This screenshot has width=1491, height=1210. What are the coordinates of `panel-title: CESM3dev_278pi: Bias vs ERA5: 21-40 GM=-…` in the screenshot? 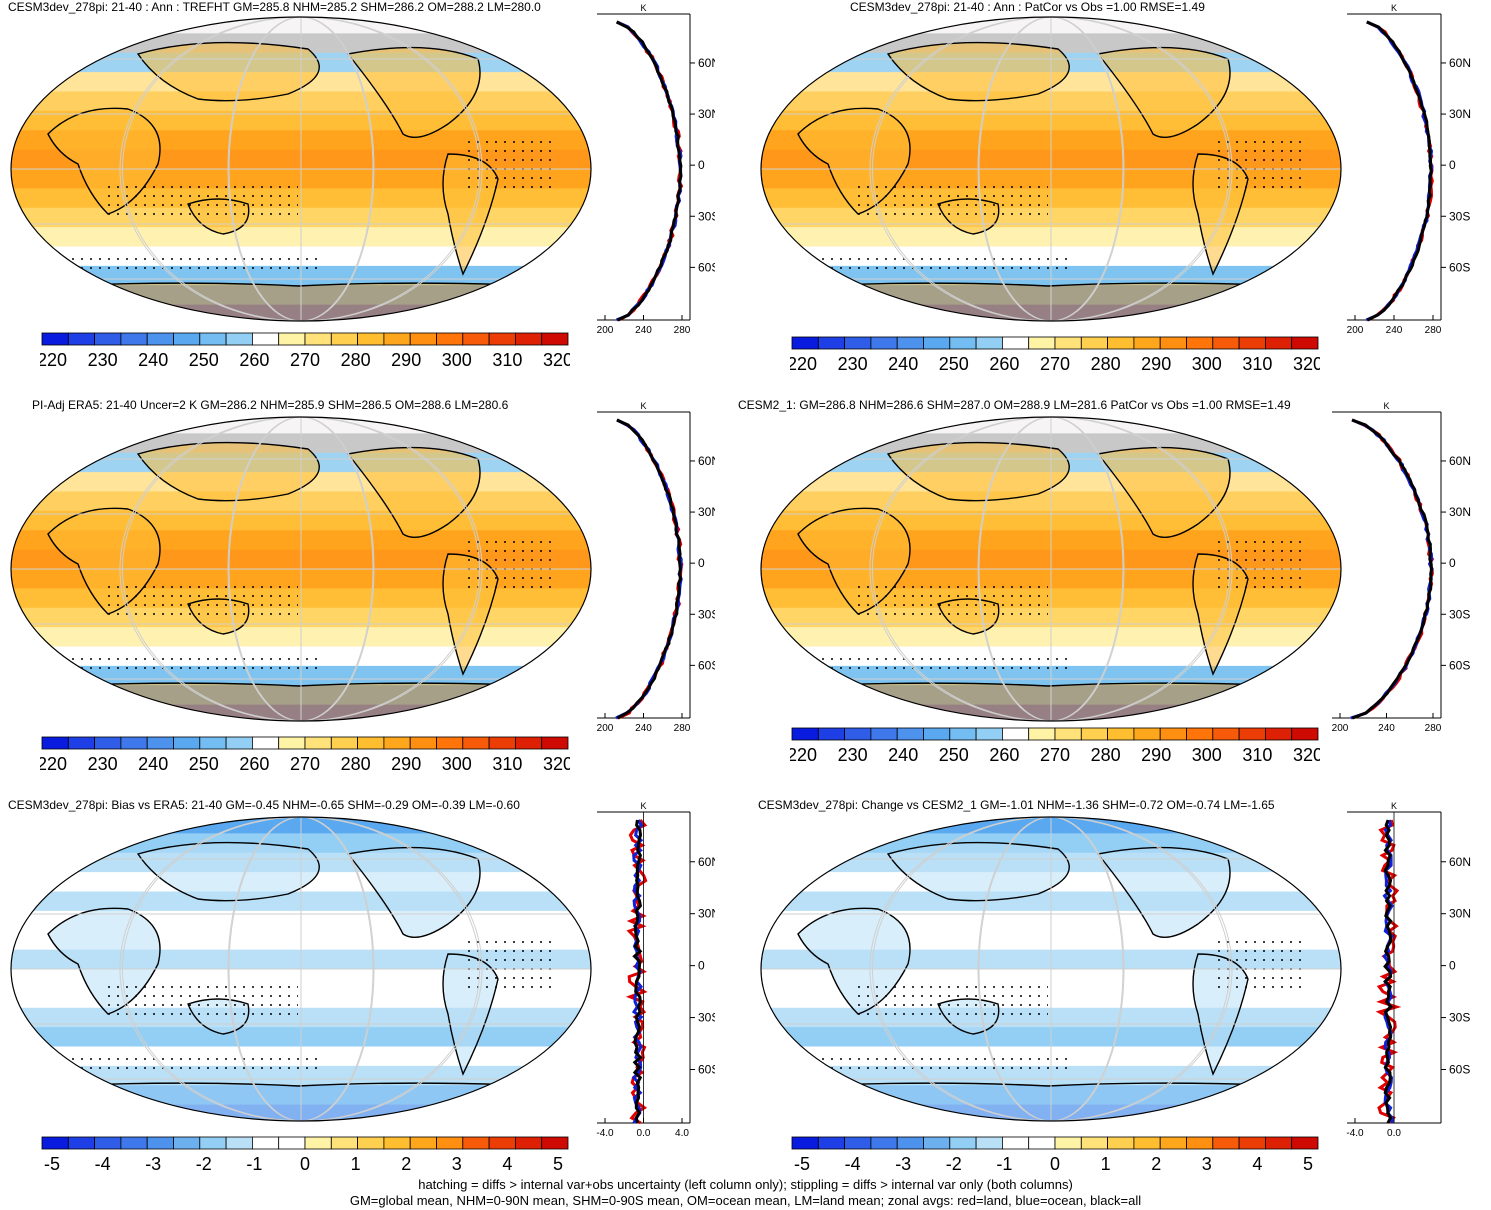 It's located at (264, 805).